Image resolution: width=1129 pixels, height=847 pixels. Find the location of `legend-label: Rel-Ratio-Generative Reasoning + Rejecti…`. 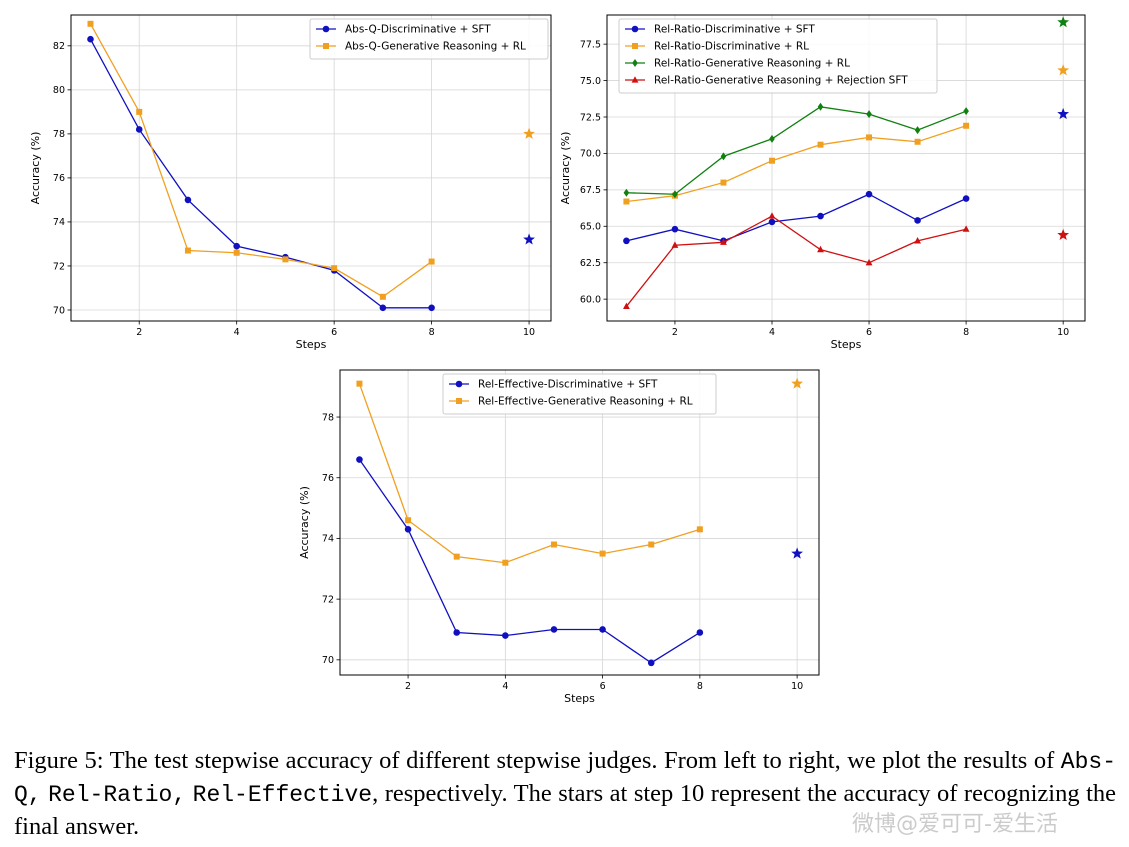

legend-label: Rel-Ratio-Generative Reasoning + Rejecti… is located at coordinates (781, 81).